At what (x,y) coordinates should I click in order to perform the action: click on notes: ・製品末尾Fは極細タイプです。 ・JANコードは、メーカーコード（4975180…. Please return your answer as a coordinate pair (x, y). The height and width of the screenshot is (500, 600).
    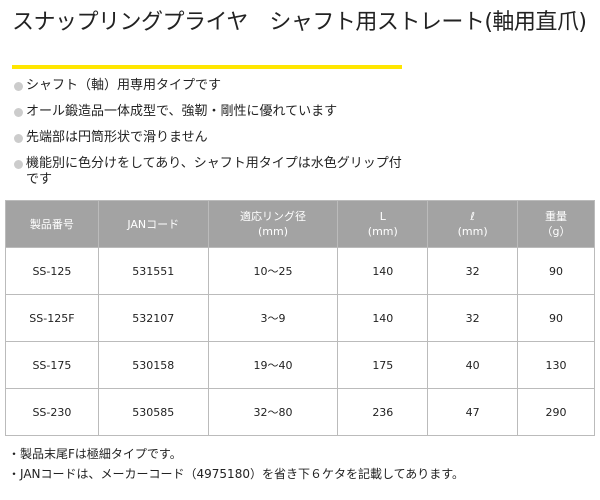
    Looking at the image, I should click on (236, 464).